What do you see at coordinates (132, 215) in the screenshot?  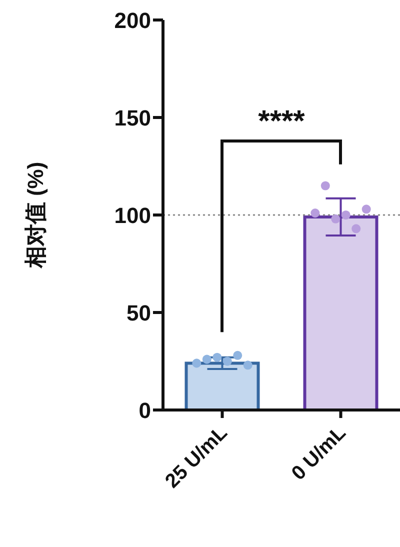 I see `y-tick-label: 100` at bounding box center [132, 215].